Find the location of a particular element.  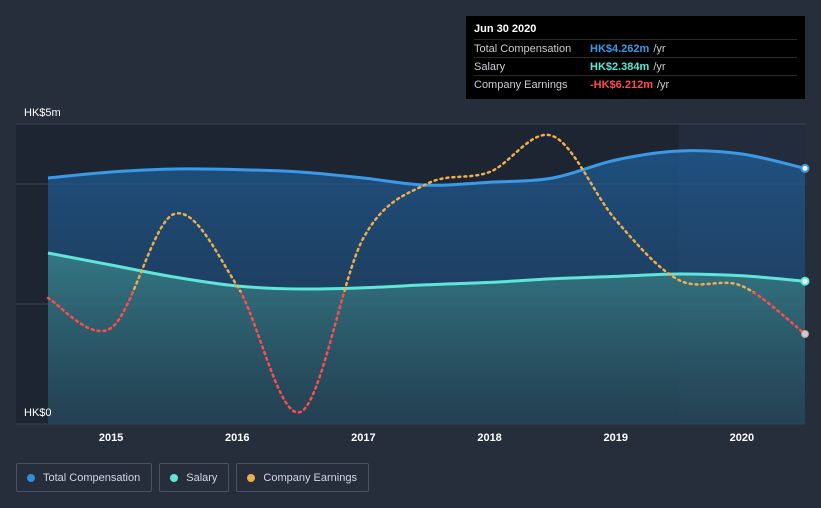

legend-item-company-earnings: Company Earnings is located at coordinates (302, 477).